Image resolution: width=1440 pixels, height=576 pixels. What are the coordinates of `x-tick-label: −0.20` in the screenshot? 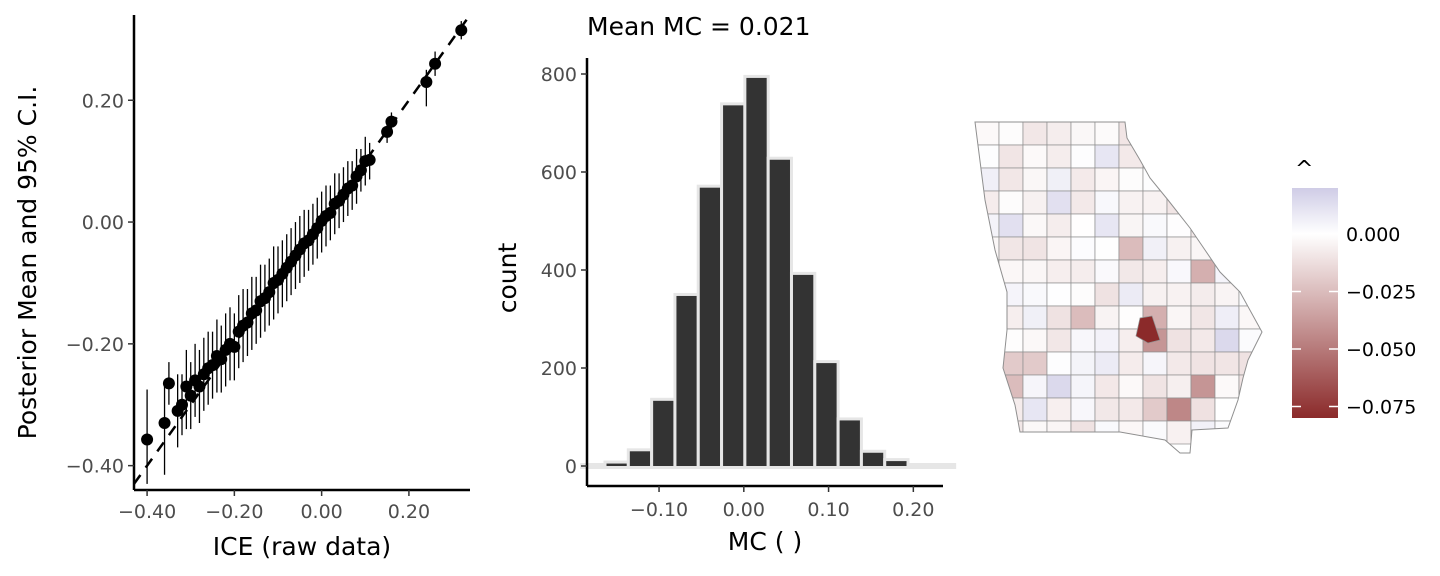 It's located at (234, 512).